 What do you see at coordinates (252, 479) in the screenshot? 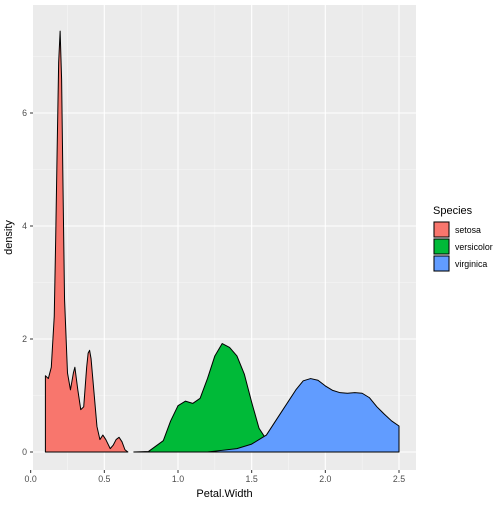
I see `x-tick-label: 1.5` at bounding box center [252, 479].